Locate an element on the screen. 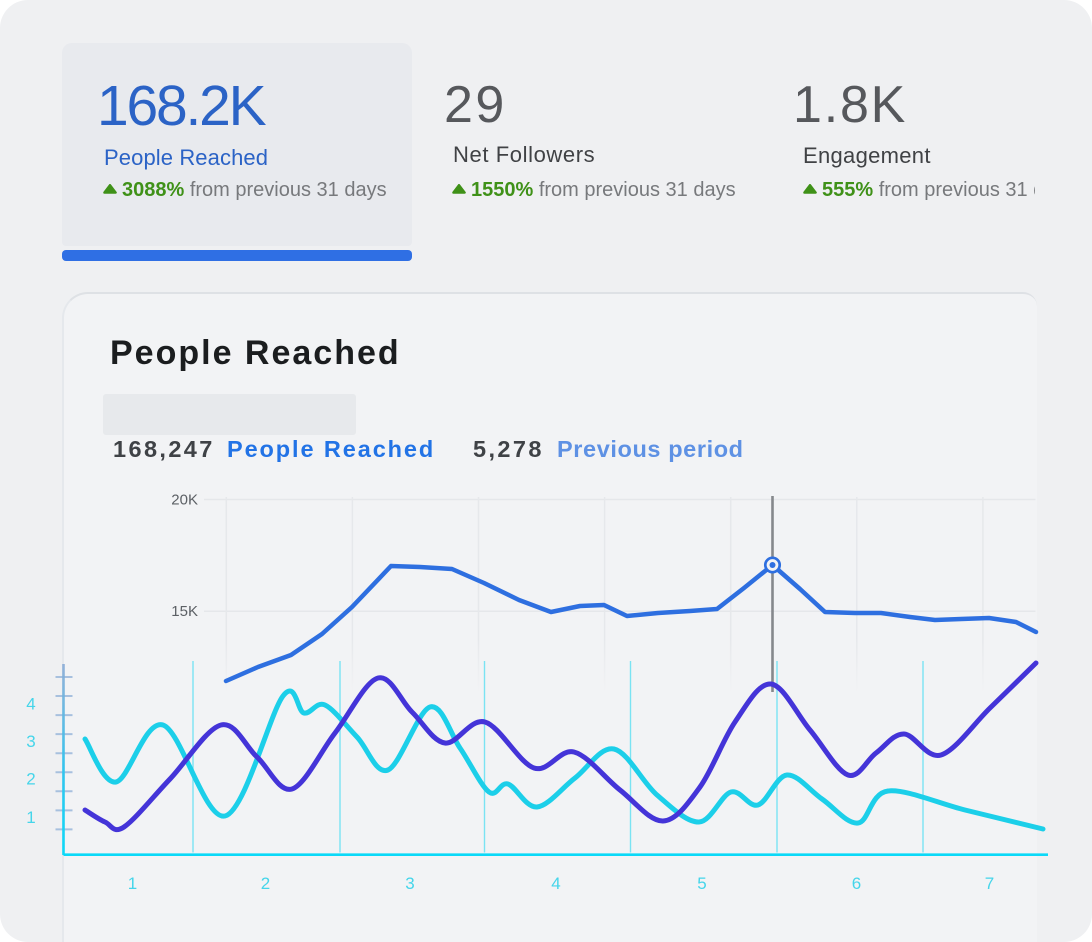 The image size is (1092, 942). svg-text: 15K is located at coordinates (184, 611).